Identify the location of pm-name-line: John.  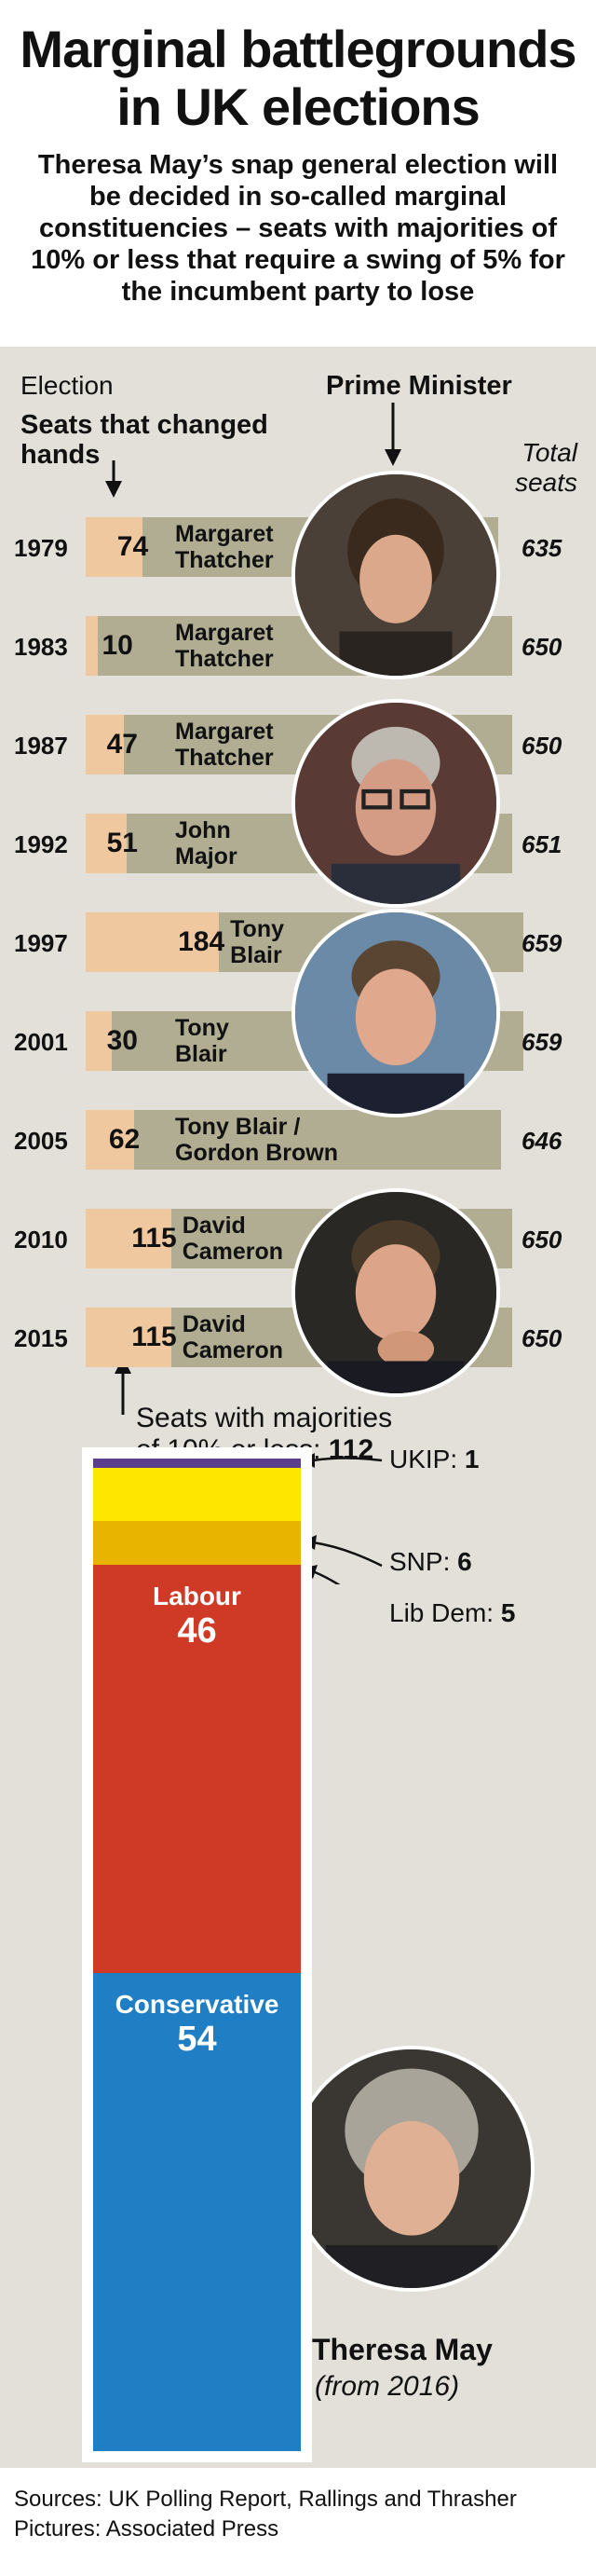
(203, 830).